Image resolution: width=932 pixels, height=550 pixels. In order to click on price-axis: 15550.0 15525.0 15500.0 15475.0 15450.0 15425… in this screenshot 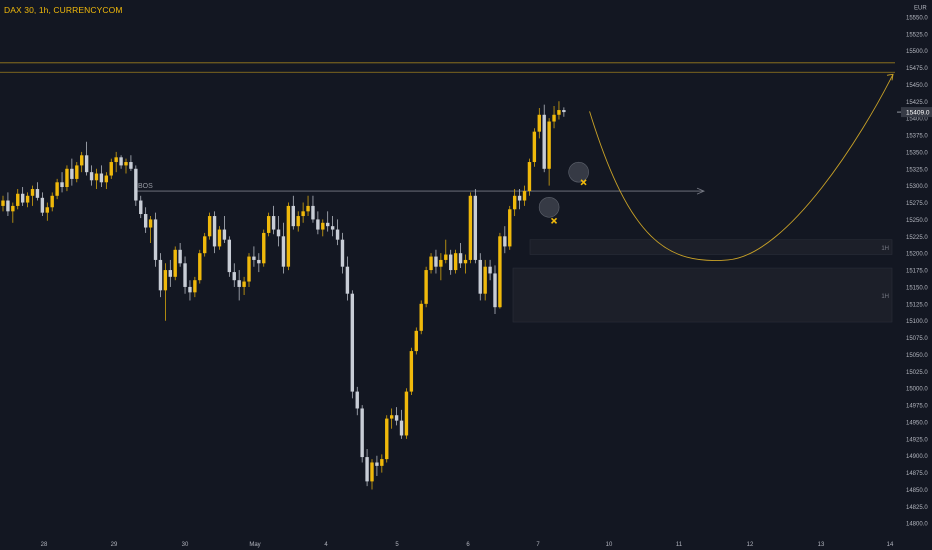, I will do `click(917, 271)`.